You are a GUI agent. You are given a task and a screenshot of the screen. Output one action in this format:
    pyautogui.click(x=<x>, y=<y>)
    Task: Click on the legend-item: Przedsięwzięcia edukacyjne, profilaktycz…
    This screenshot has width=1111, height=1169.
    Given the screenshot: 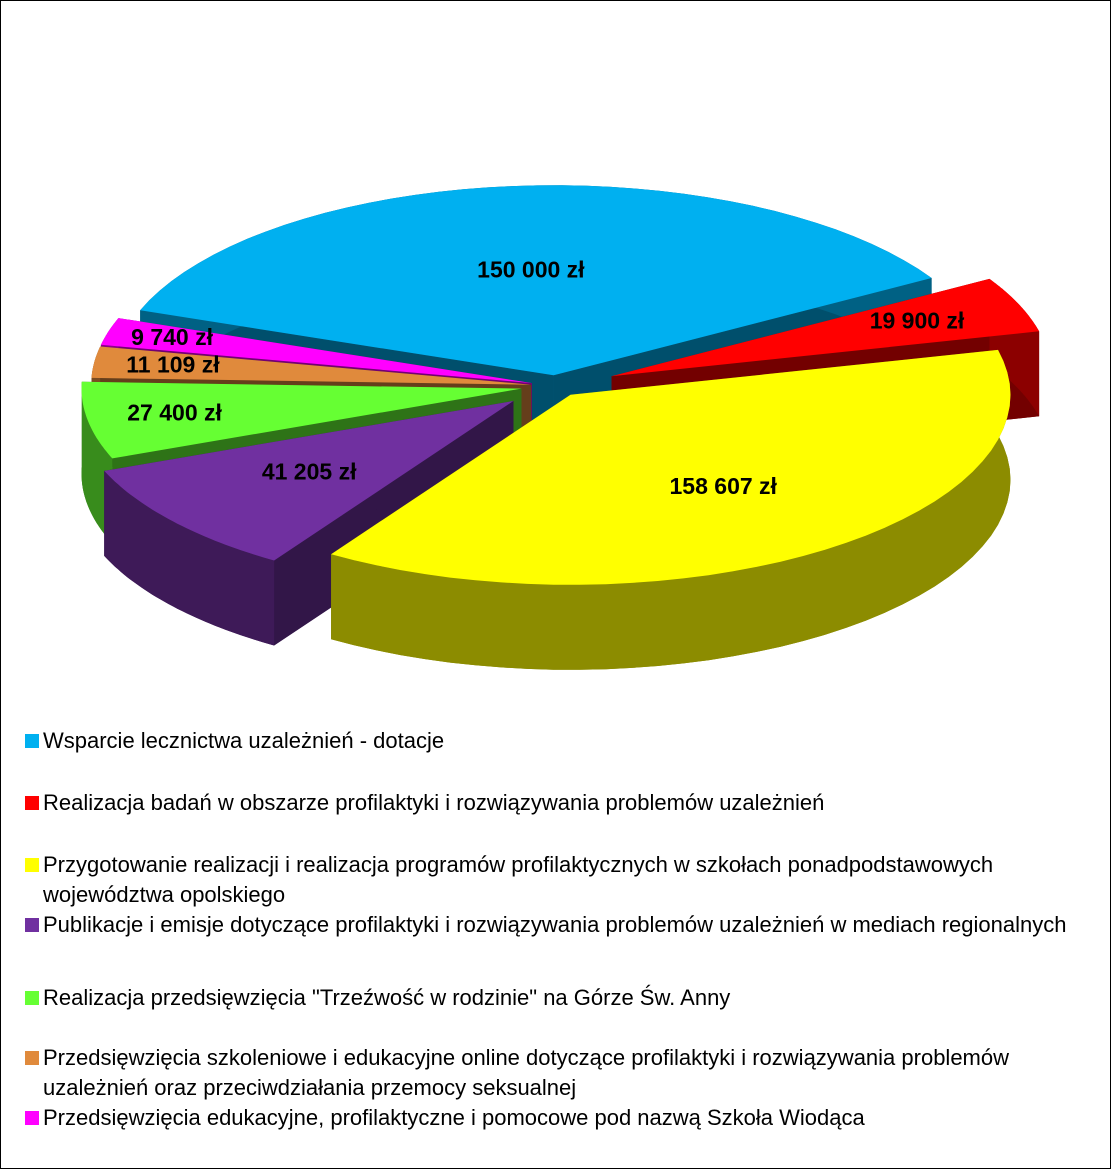 What is the action you would take?
    pyautogui.click(x=564, y=1118)
    